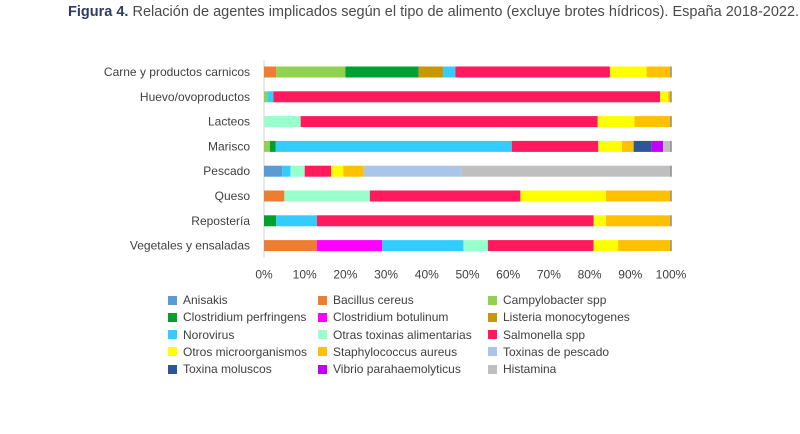 Image resolution: width=800 pixels, height=434 pixels. I want to click on x-tick-label: 40%, so click(427, 275).